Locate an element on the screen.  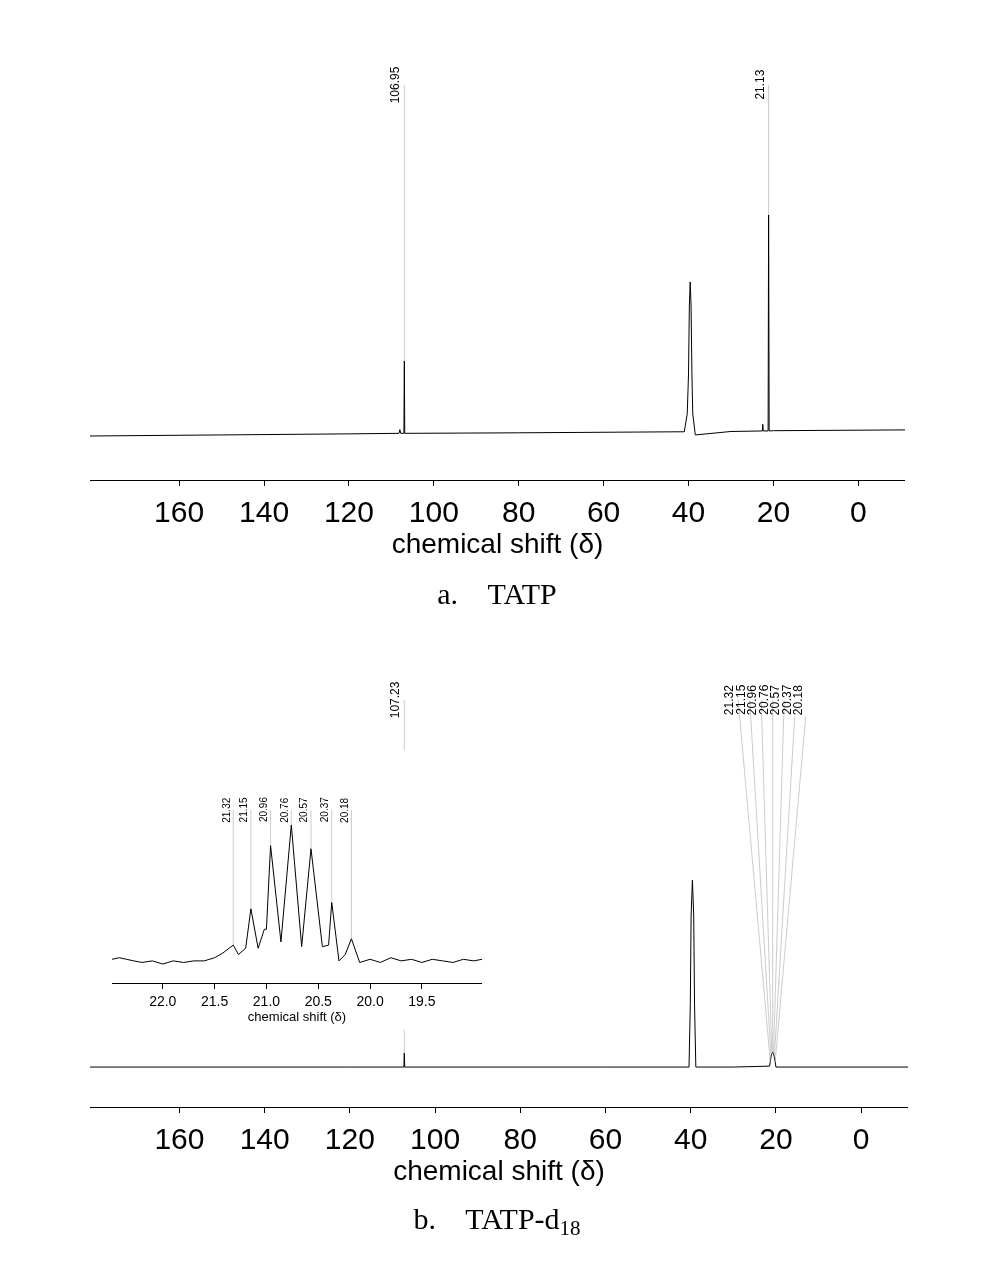
x-tick-label: 21.0 is located at coordinates (266, 1000).